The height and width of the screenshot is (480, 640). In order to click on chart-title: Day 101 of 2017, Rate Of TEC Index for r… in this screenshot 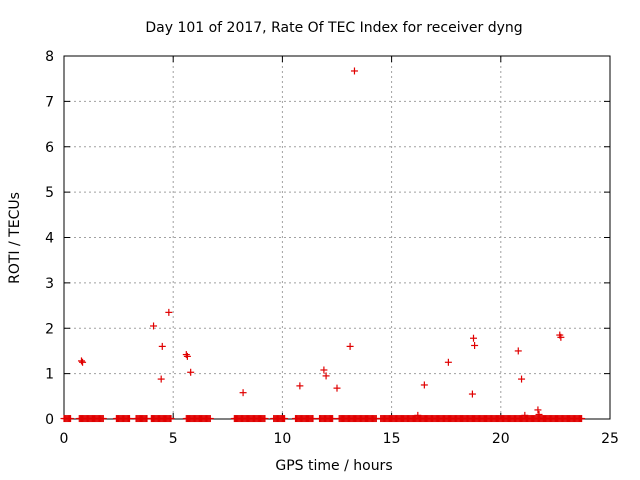, I will do `click(333, 28)`.